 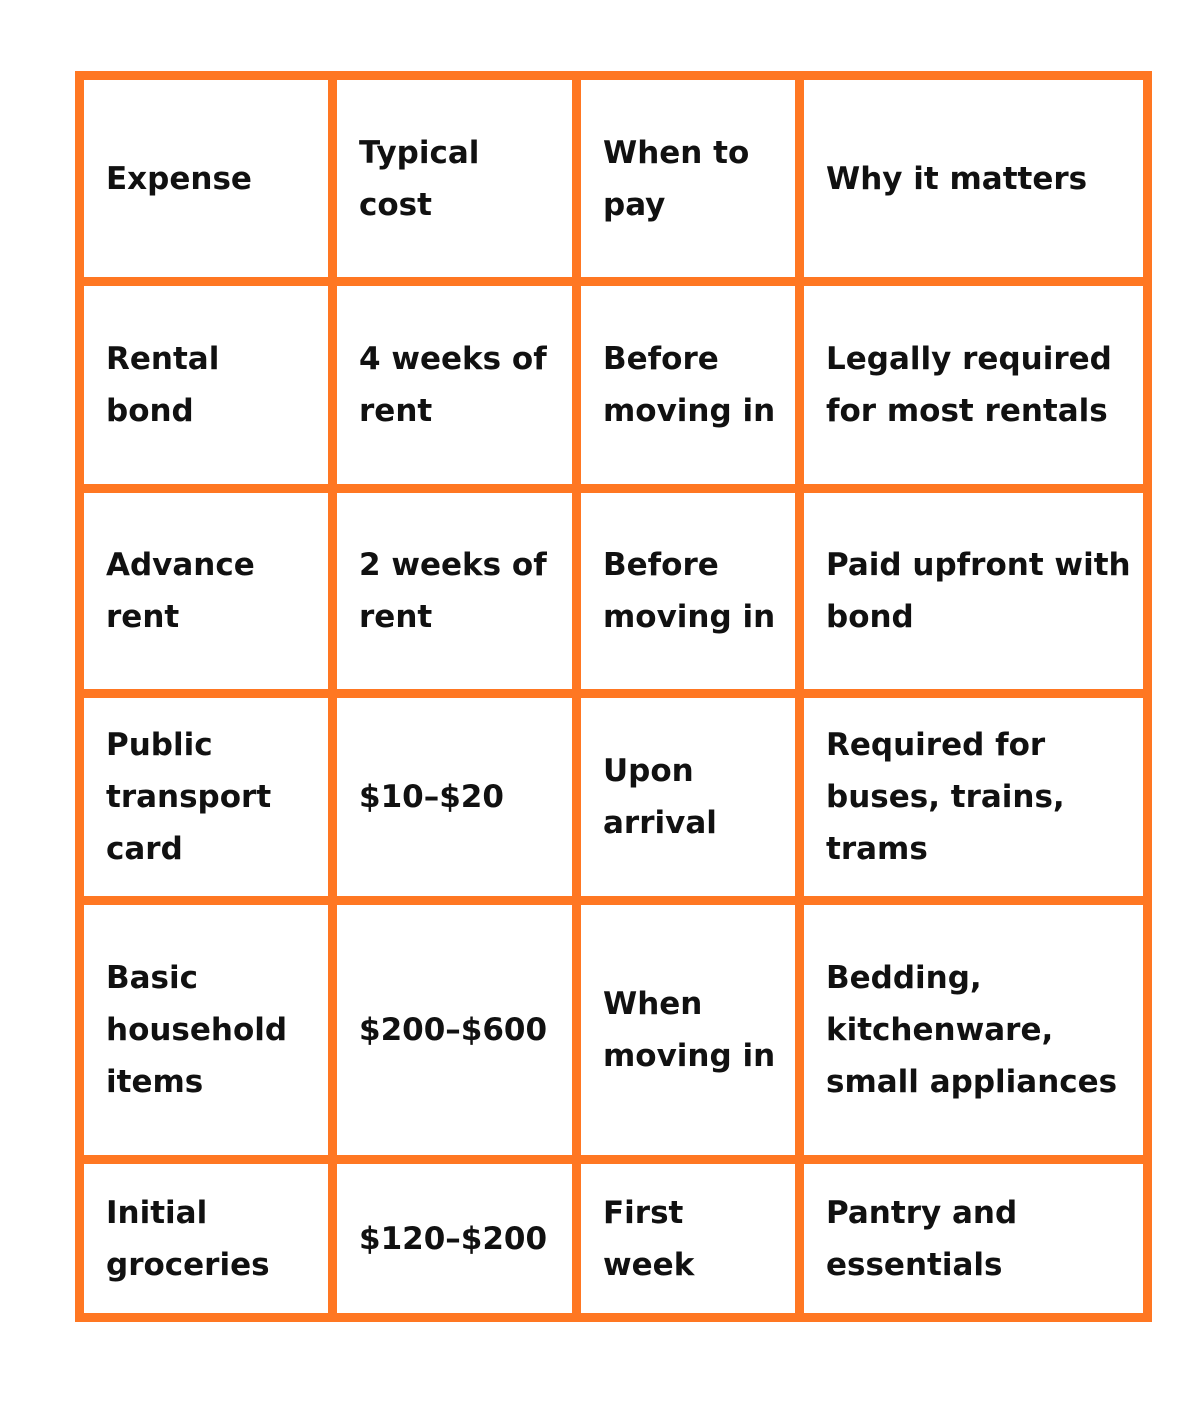 What do you see at coordinates (206, 1238) in the screenshot?
I see `cell-expense: Initial groceries` at bounding box center [206, 1238].